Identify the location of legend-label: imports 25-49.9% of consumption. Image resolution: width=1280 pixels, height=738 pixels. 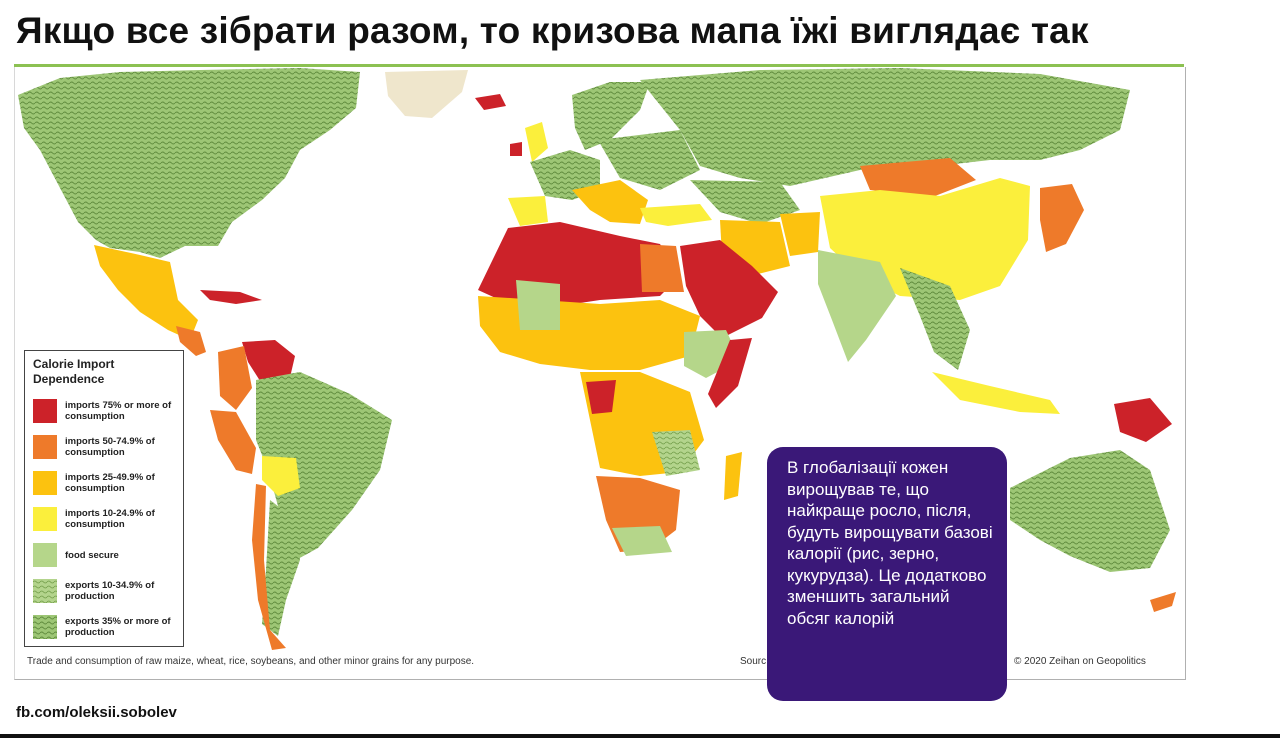
(110, 483).